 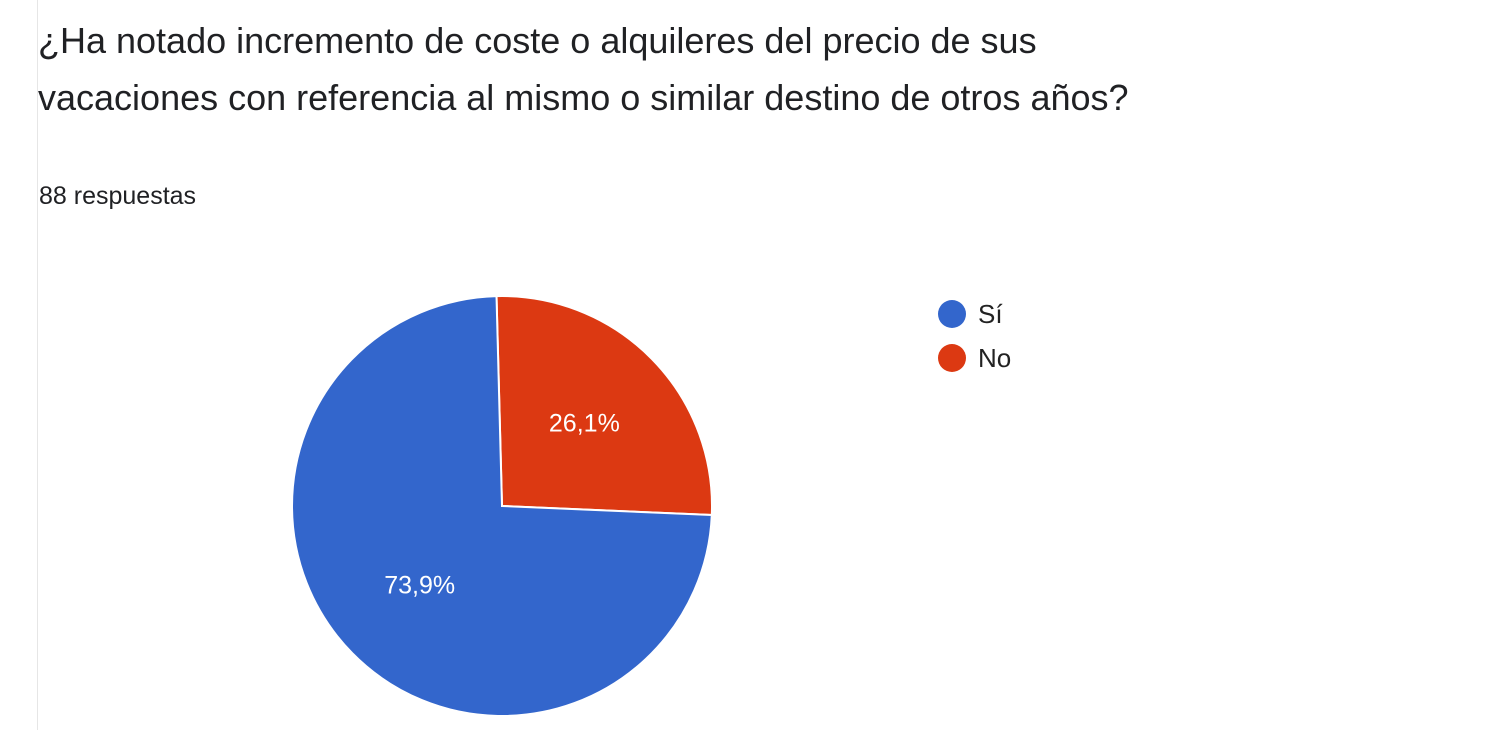 I want to click on legend-label-si: Sí, so click(x=990, y=314).